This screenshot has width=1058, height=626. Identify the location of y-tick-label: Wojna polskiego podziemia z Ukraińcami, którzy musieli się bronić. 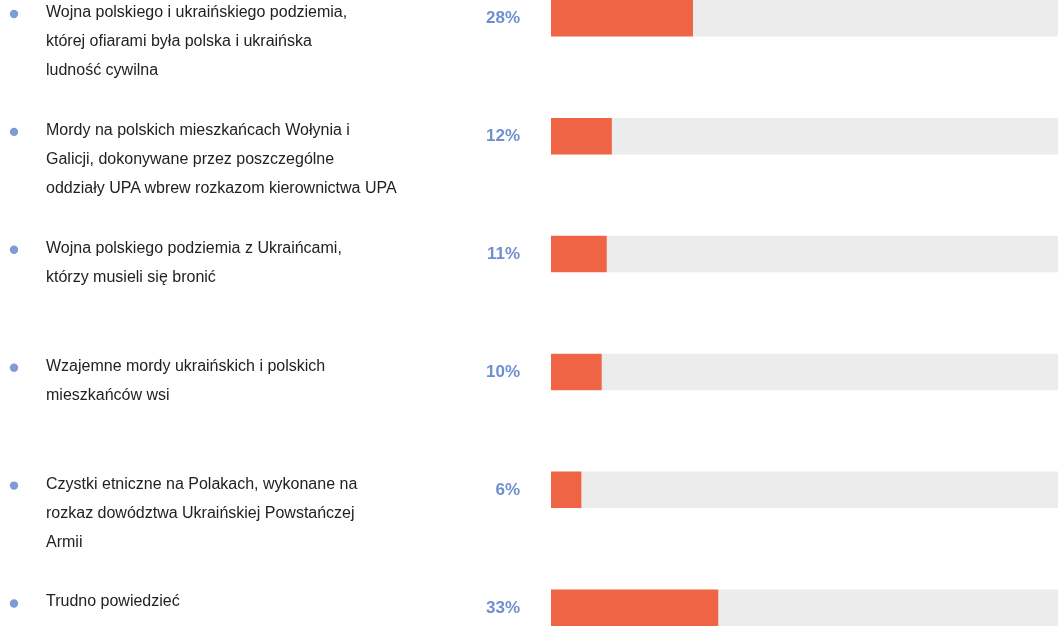
(194, 261).